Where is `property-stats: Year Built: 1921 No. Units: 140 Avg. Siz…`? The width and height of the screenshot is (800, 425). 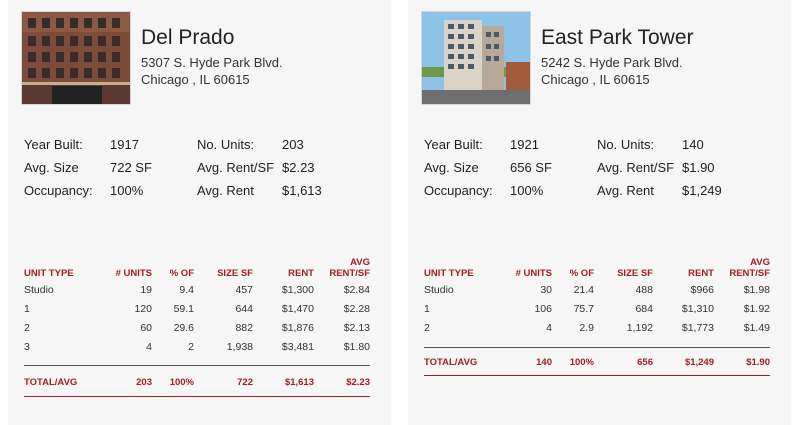 property-stats: Year Built: 1921 No. Units: 140 Avg. Siz… is located at coordinates (604, 171).